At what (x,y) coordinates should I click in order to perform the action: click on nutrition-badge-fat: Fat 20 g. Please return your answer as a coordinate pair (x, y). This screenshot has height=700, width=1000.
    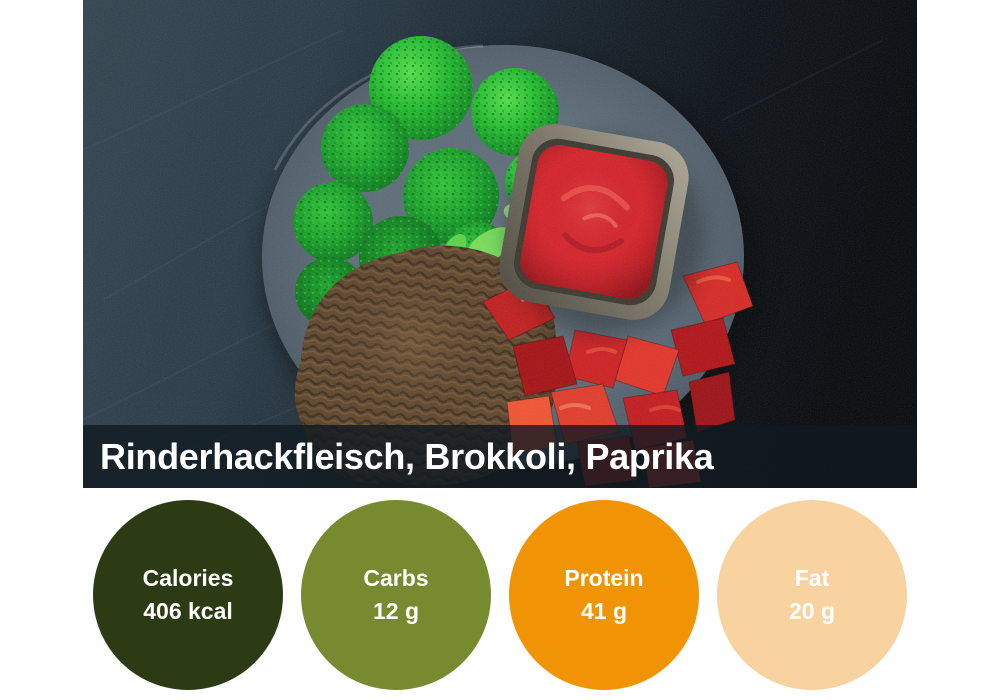
    Looking at the image, I should click on (812, 595).